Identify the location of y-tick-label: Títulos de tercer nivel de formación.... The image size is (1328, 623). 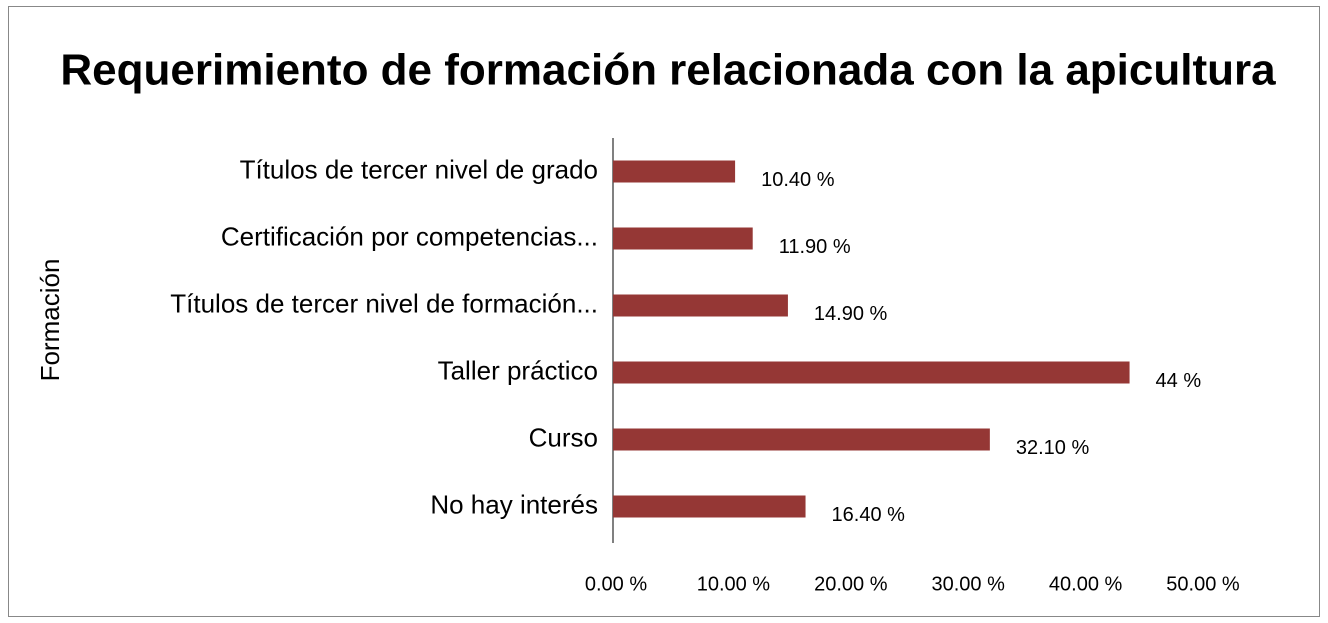
(384, 303).